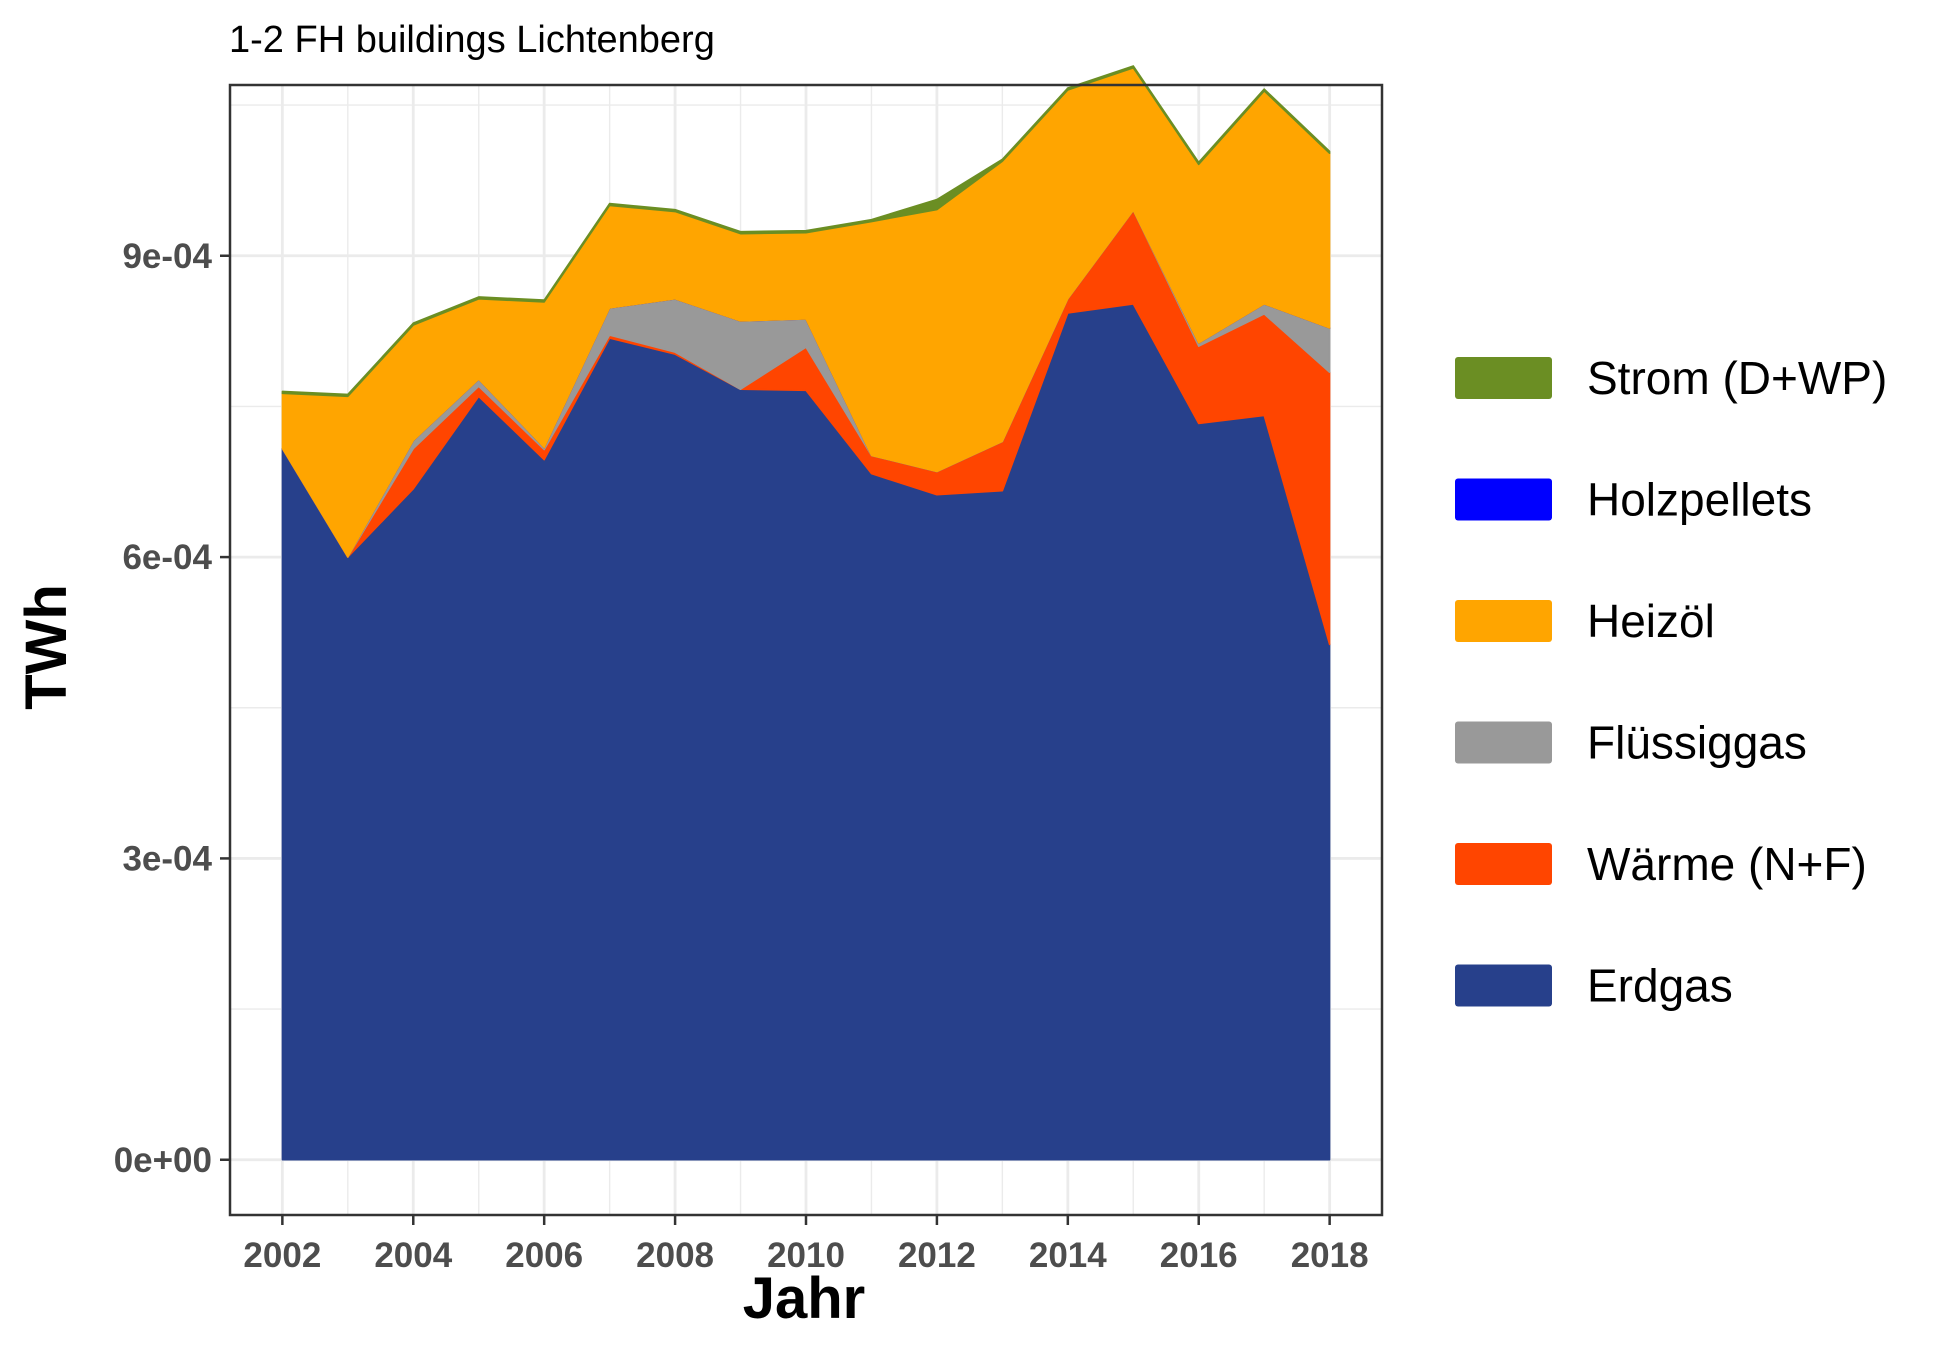 Image resolution: width=1950 pixels, height=1349 pixels. I want to click on y-tick-label: 9e-04, so click(167, 256).